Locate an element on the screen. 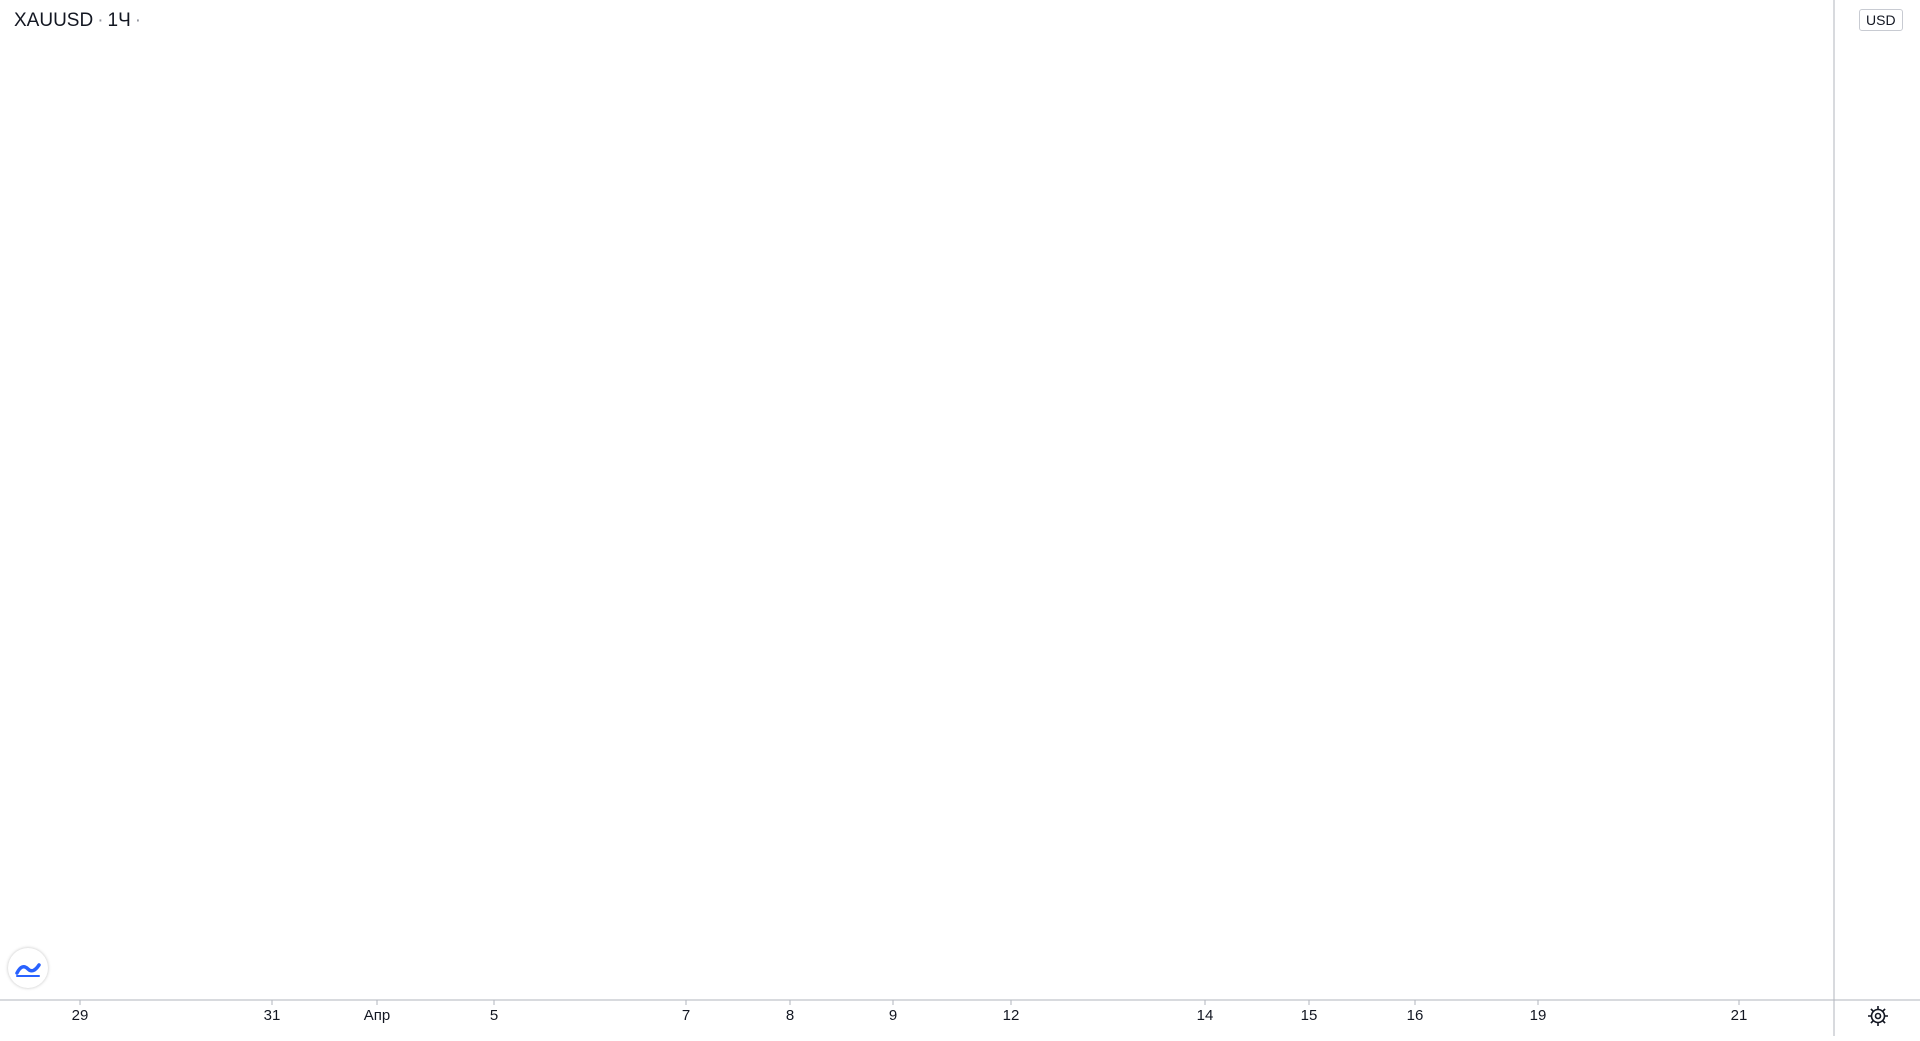 The height and width of the screenshot is (1041, 1920). x-tick-label: 7 is located at coordinates (686, 1015).